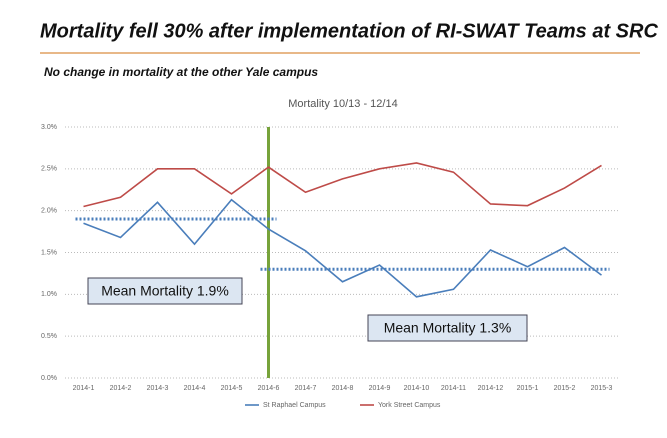  Describe the element at coordinates (417, 388) in the screenshot. I see `x-tick-label: 2014-10` at that location.